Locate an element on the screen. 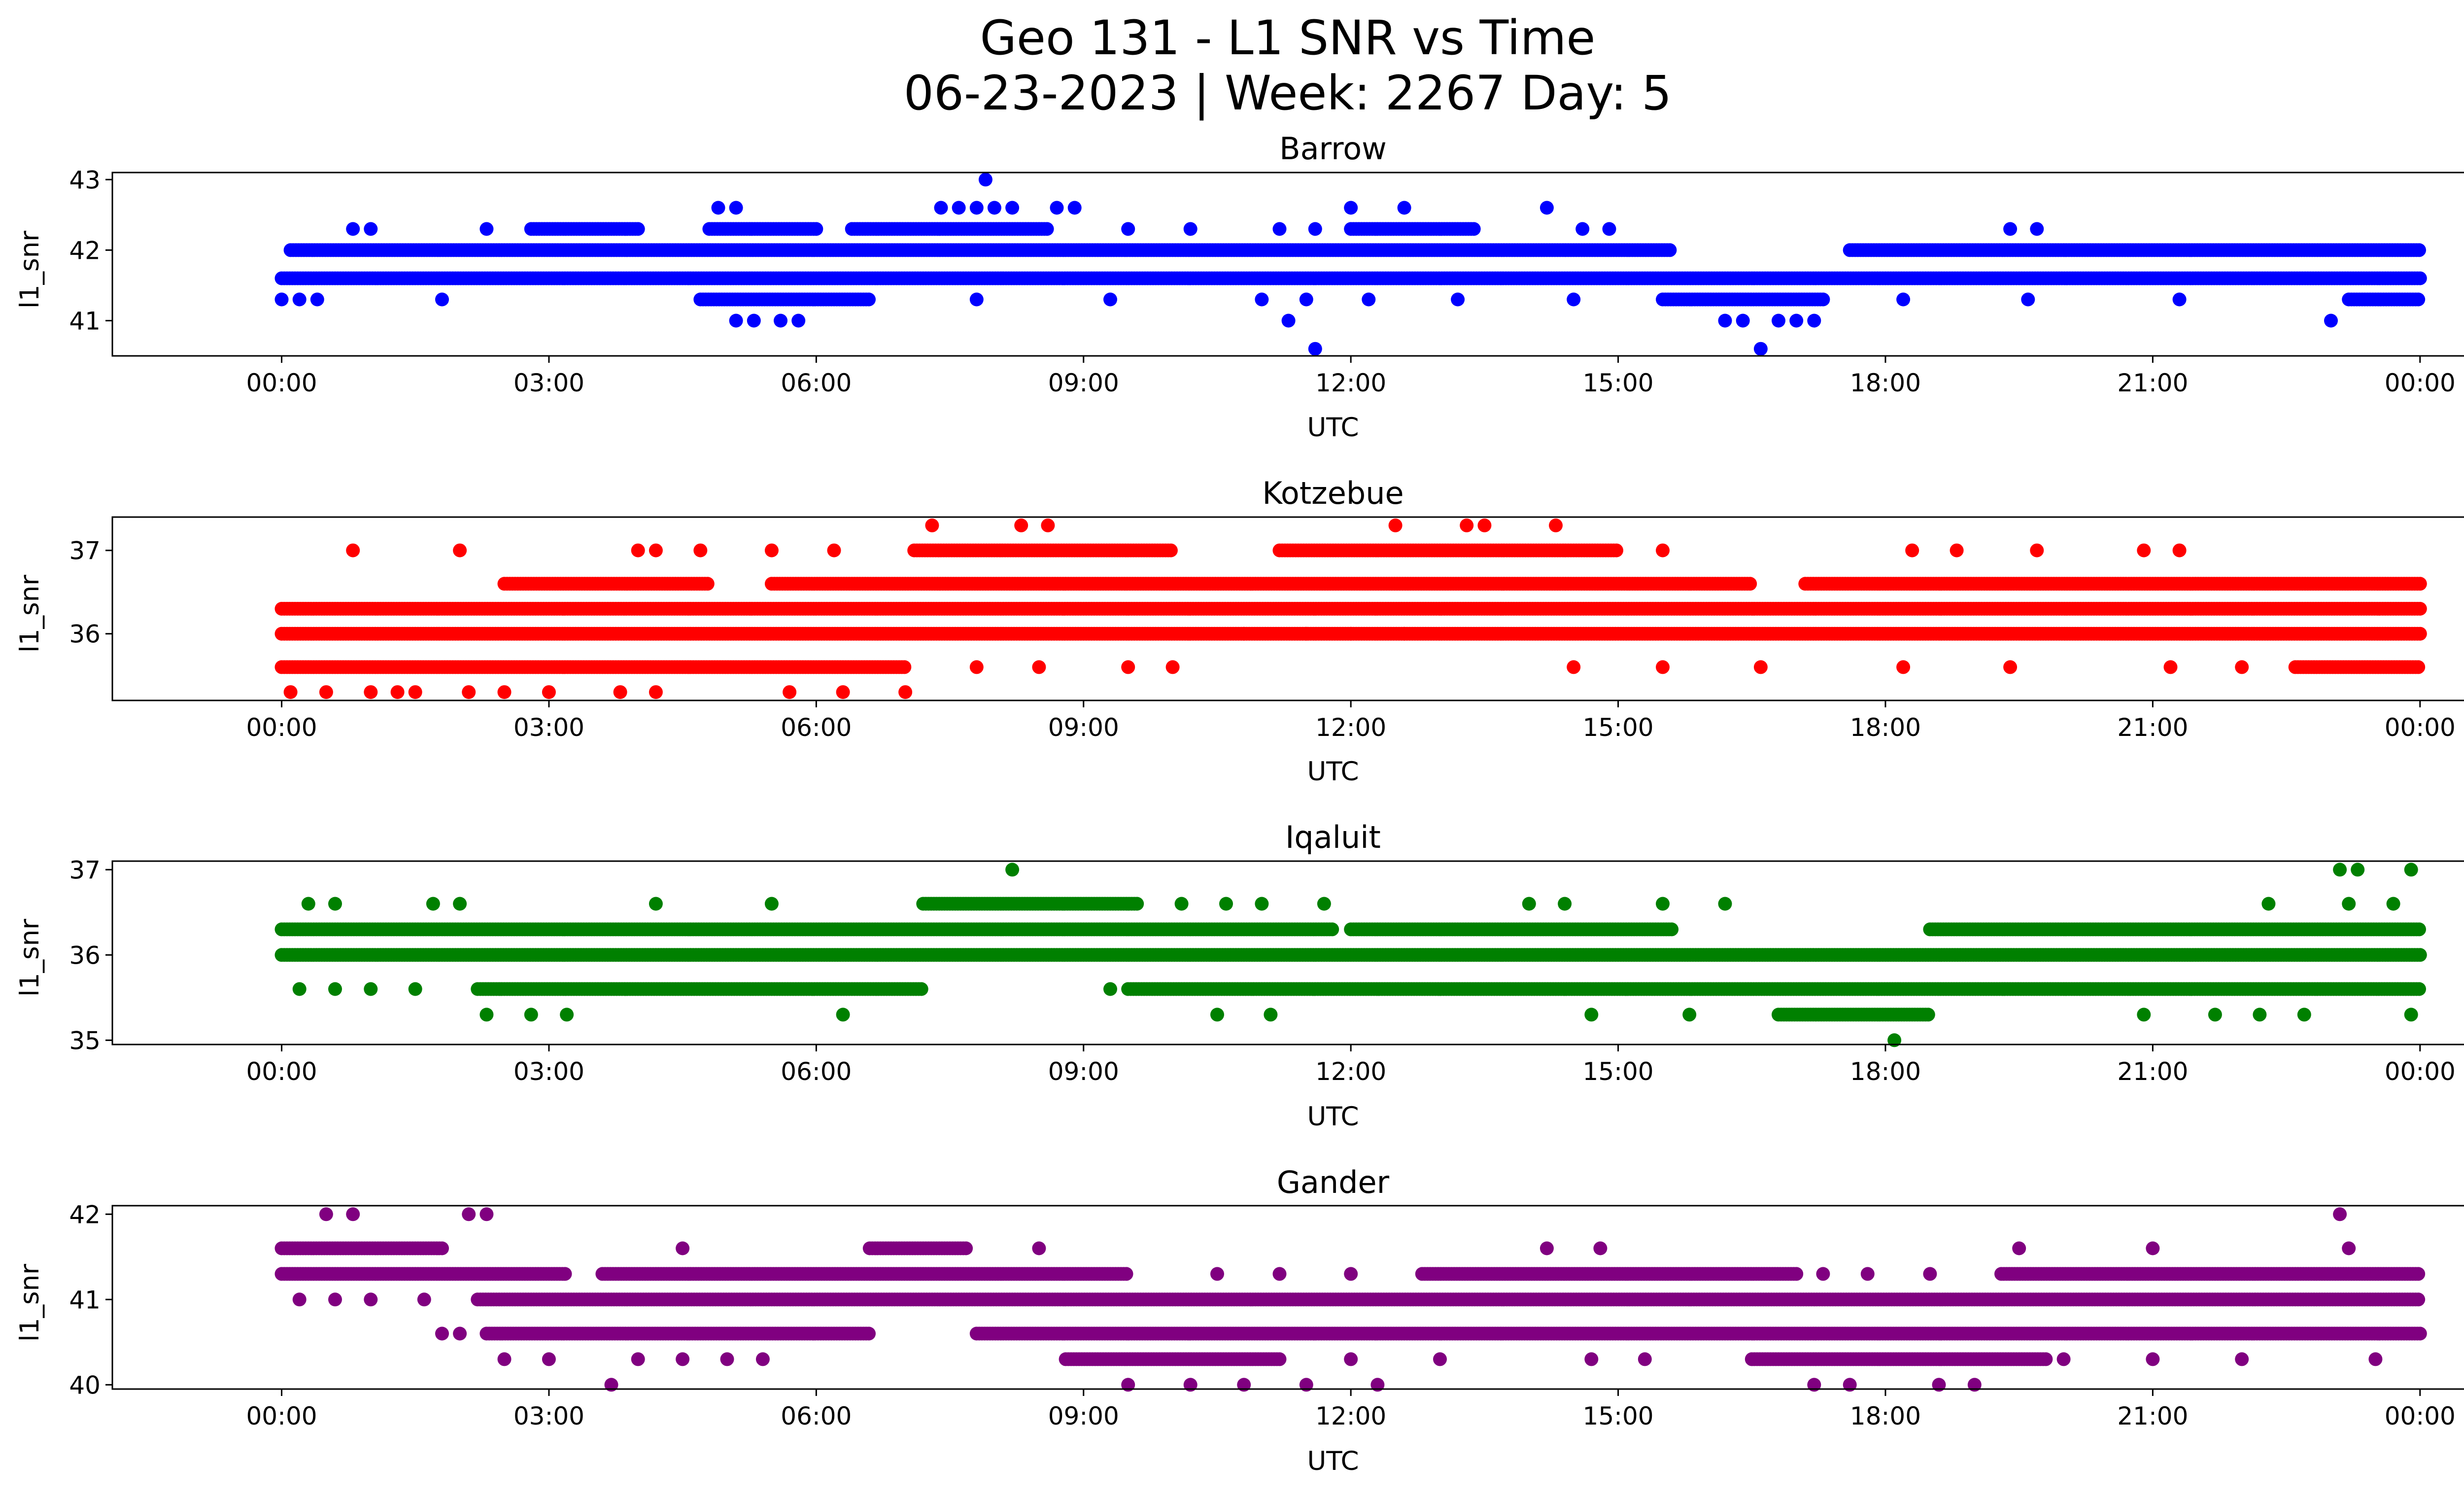  y-axis-label: l1_snr is located at coordinates (30, 270).